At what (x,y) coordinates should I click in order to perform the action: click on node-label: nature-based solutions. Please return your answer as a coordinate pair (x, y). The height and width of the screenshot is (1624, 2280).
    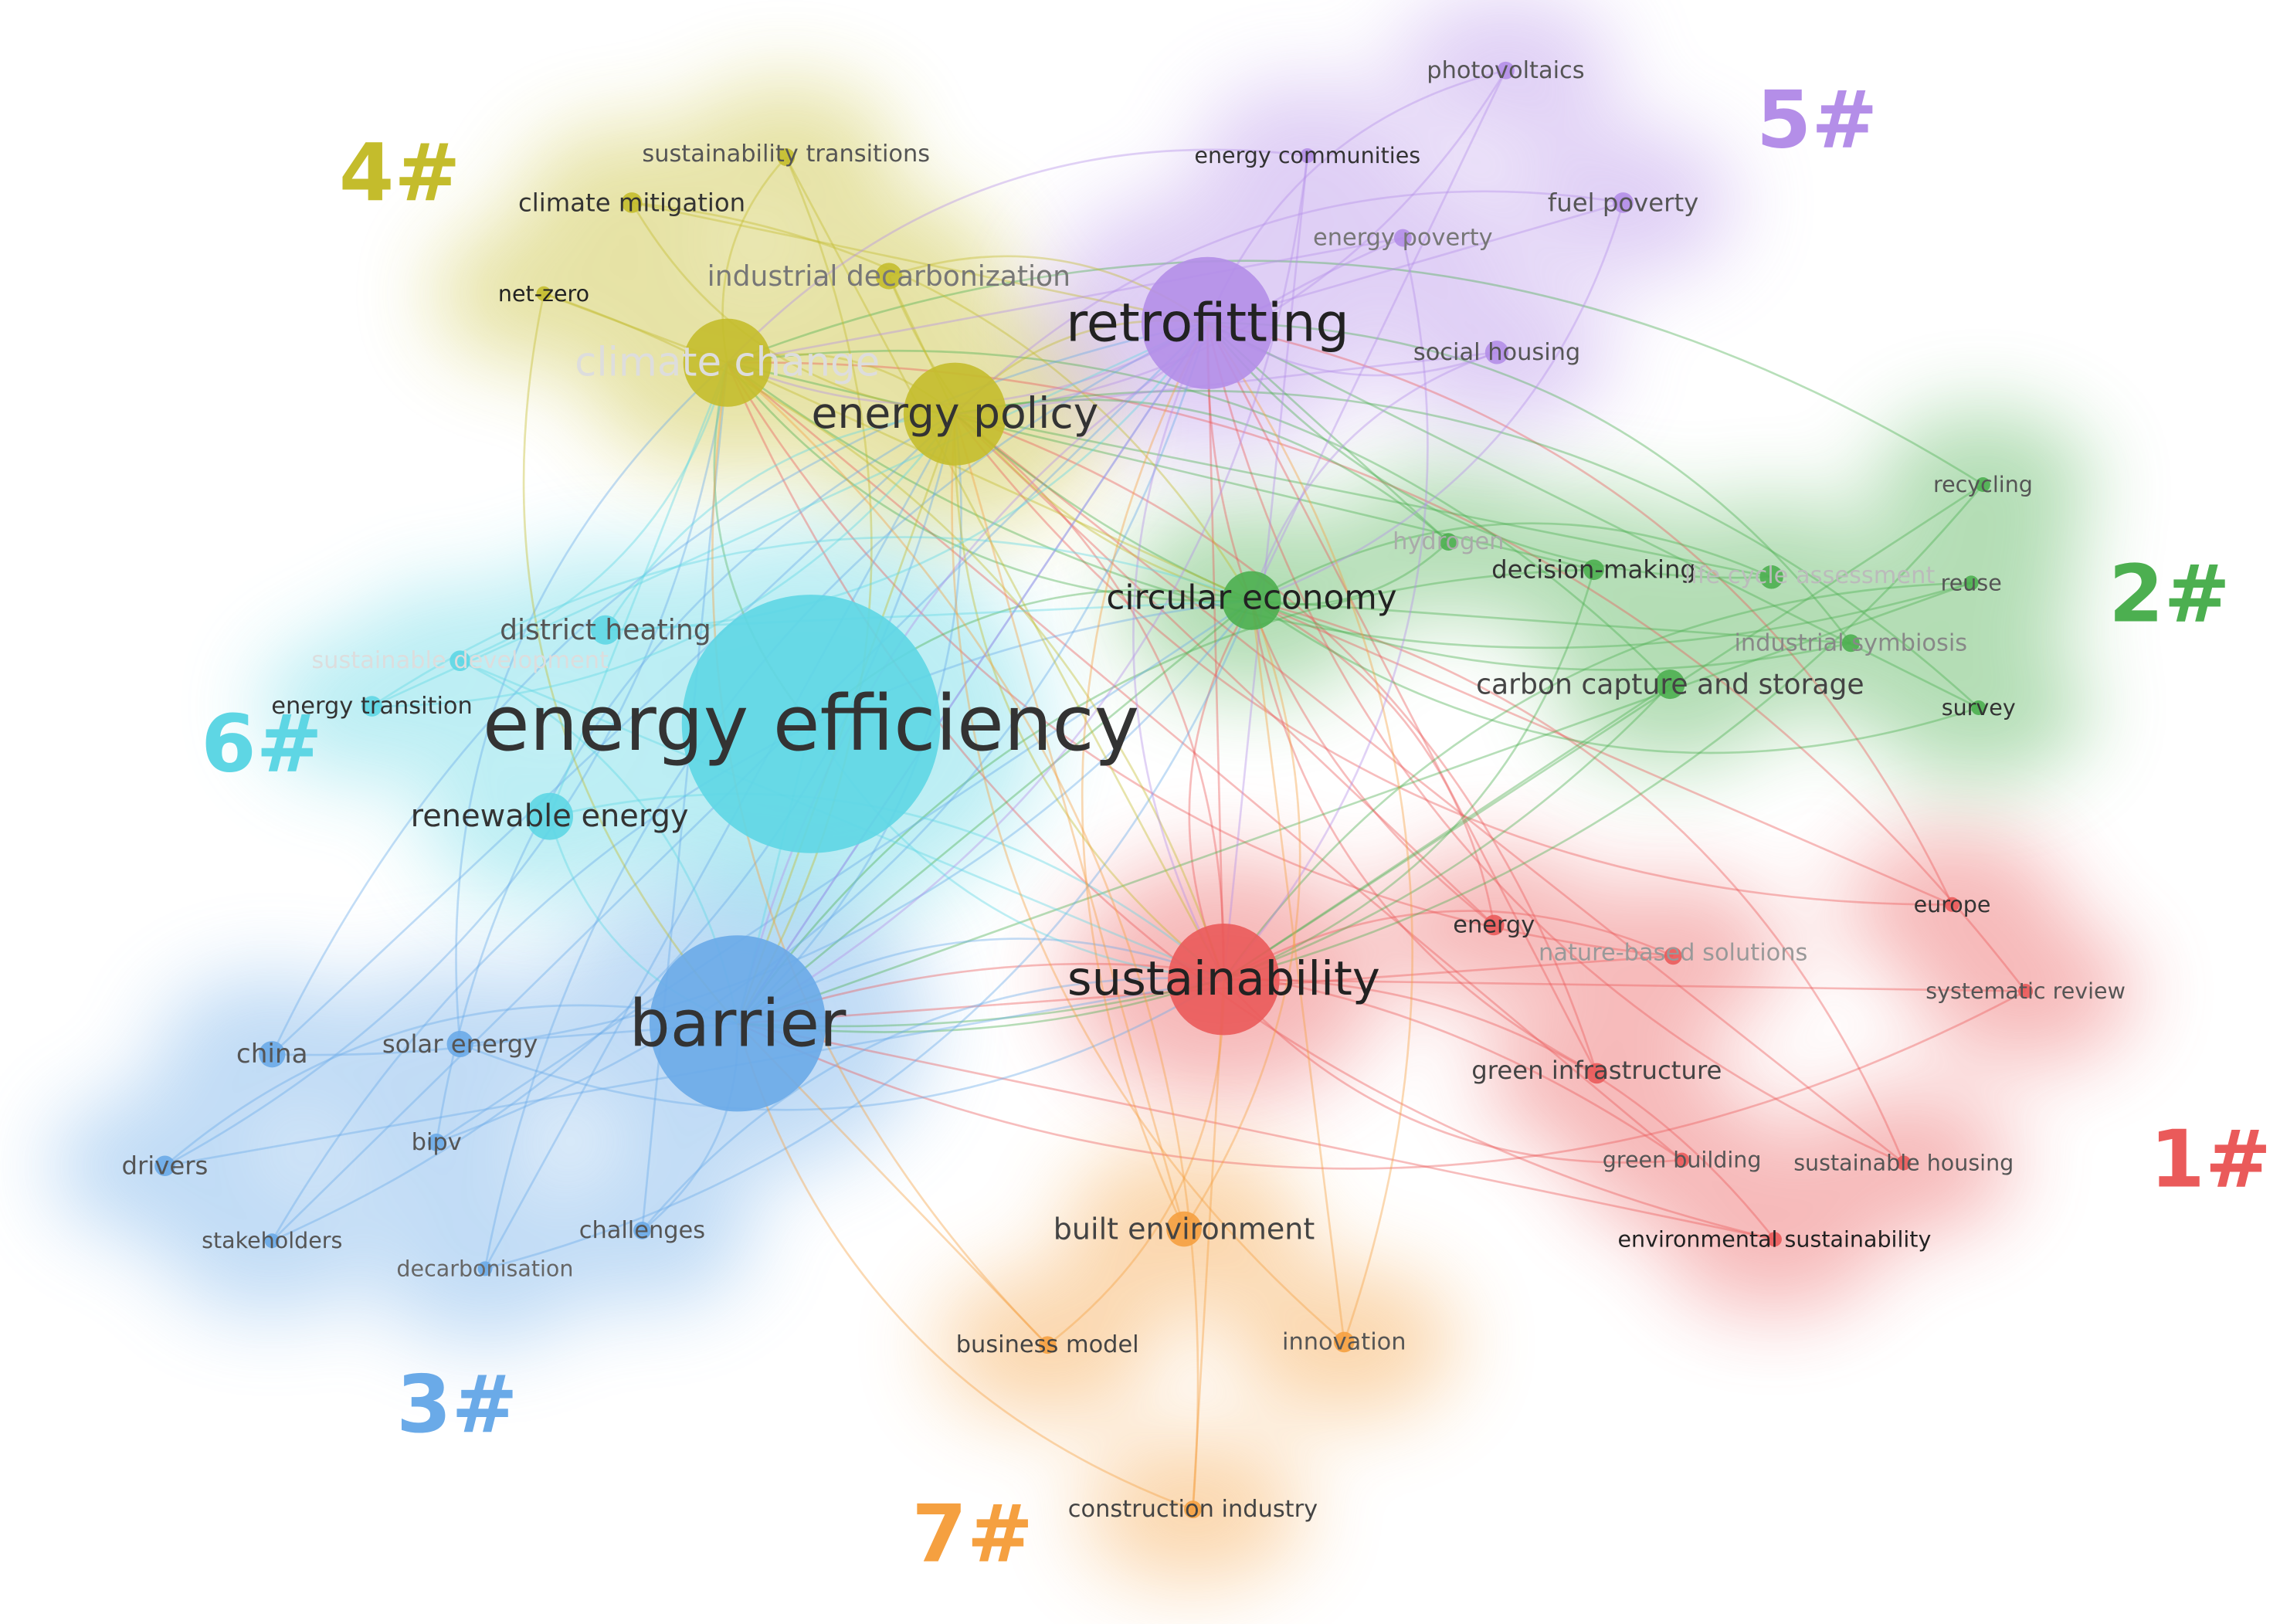
    Looking at the image, I should click on (1673, 954).